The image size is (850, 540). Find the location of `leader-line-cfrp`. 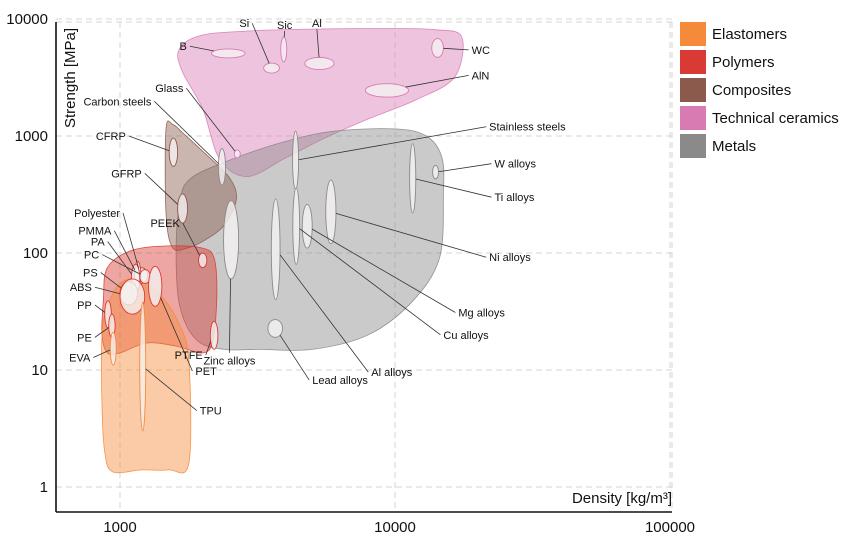

leader-line-cfrp is located at coordinates (149, 143).